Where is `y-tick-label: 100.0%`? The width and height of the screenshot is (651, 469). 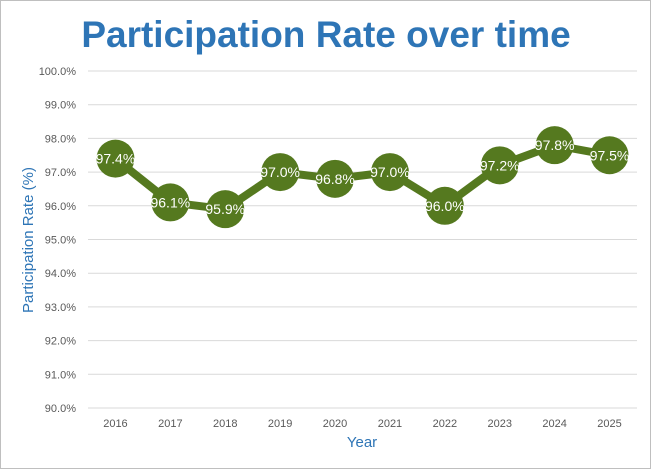
y-tick-label: 100.0% is located at coordinates (58, 72).